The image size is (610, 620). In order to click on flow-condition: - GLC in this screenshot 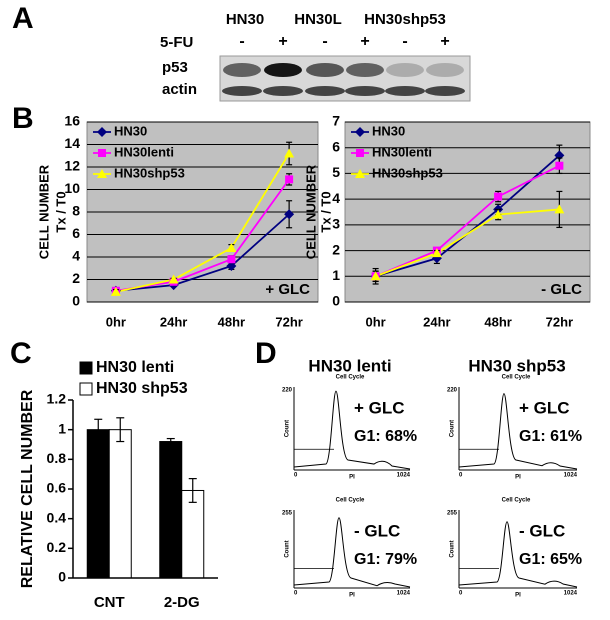, I will do `click(542, 530)`.